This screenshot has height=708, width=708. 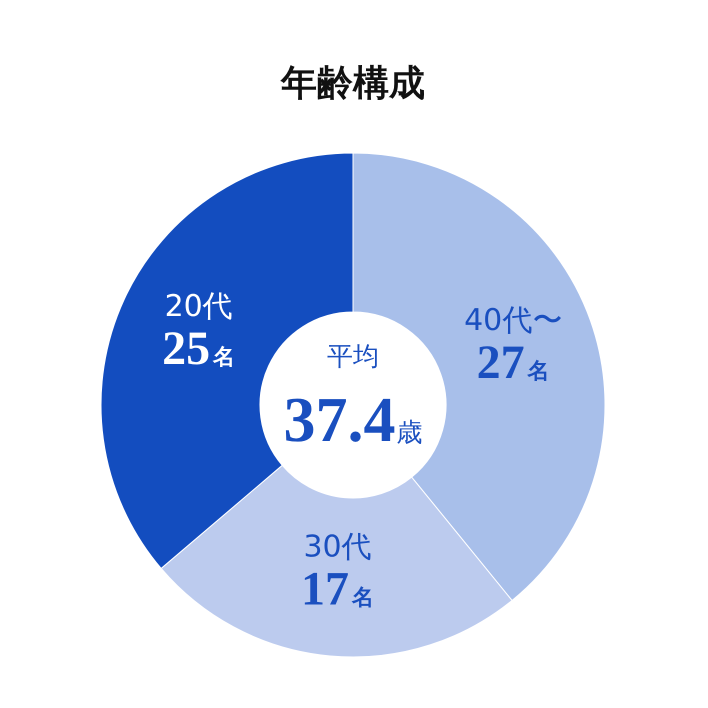 I want to click on data-label: 25名, so click(x=199, y=348).